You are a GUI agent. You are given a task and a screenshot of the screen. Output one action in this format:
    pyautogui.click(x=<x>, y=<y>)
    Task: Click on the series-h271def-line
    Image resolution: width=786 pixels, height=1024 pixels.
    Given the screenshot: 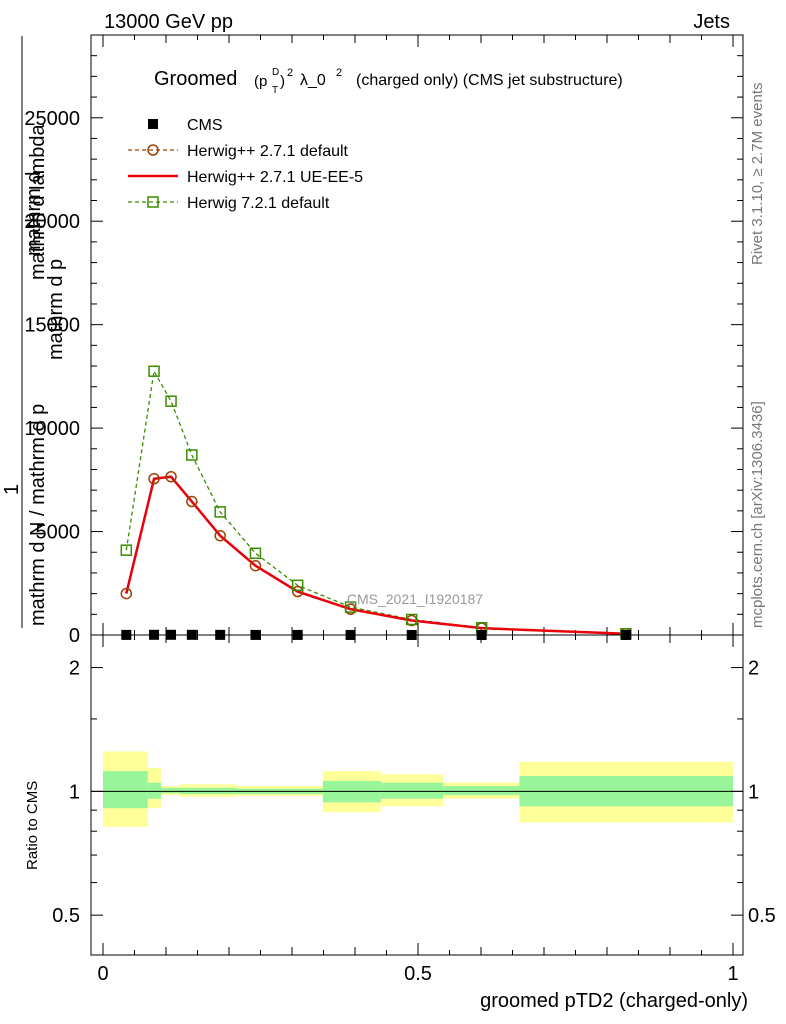 What is the action you would take?
    pyautogui.click(x=375, y=555)
    